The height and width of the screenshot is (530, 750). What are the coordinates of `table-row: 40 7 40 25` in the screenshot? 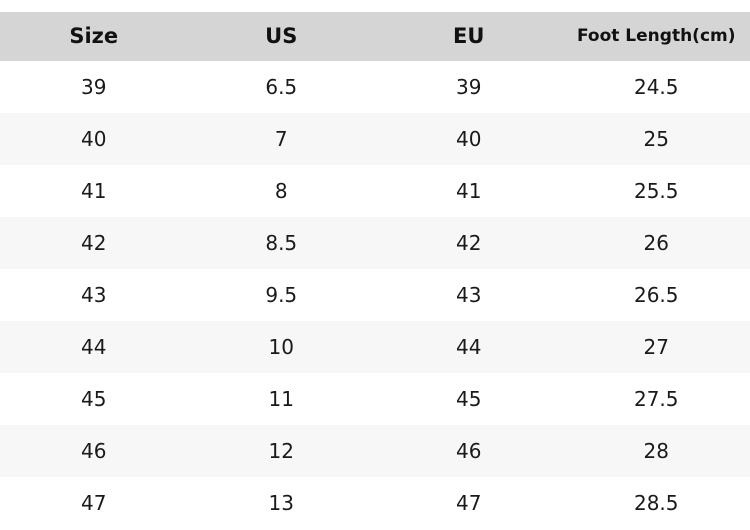 It's located at (375, 139).